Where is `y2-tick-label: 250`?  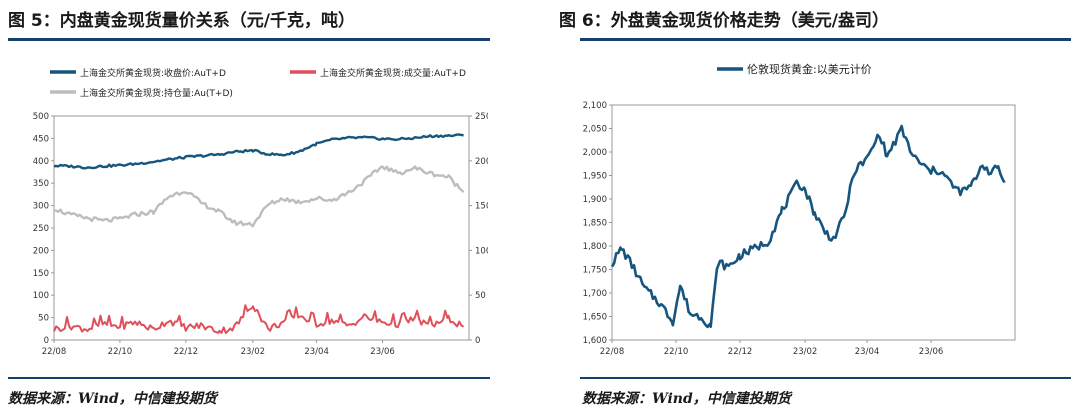 y2-tick-label: 250 is located at coordinates (481, 117).